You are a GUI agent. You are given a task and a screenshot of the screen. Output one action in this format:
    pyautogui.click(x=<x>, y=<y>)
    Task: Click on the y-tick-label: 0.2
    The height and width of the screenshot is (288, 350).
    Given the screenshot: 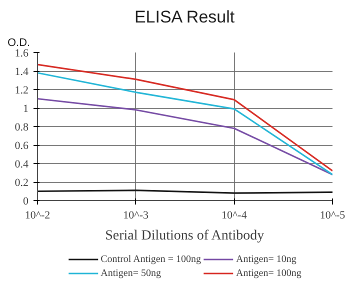 What is the action you would take?
    pyautogui.click(x=21, y=183)
    